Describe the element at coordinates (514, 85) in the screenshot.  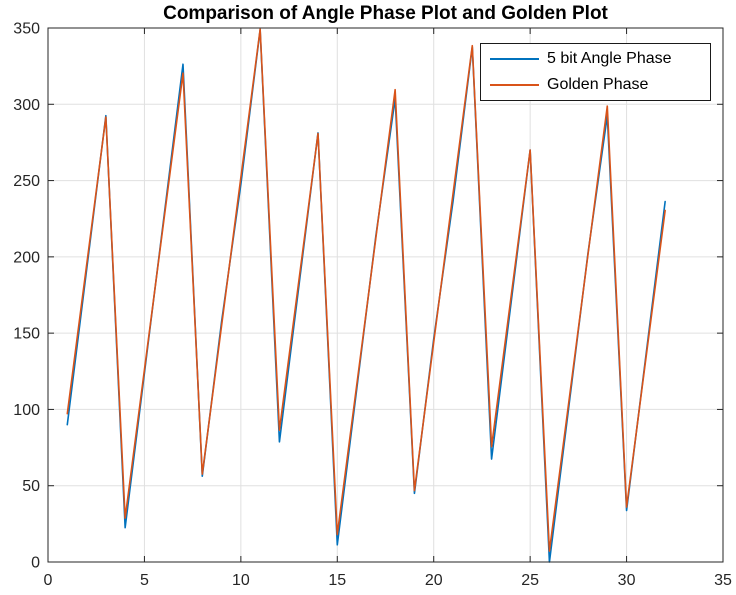
I see `legend-line-sample-orange` at that location.